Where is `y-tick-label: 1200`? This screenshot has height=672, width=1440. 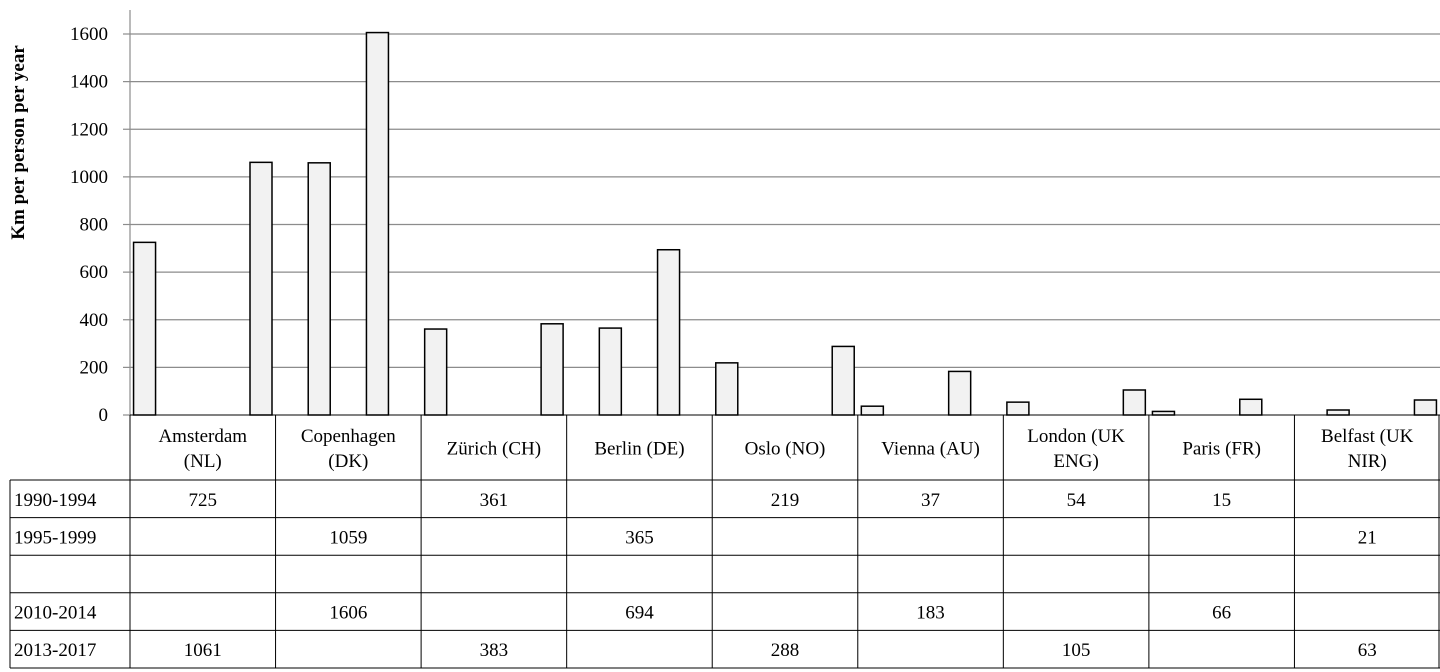
y-tick-label: 1200 is located at coordinates (89, 129).